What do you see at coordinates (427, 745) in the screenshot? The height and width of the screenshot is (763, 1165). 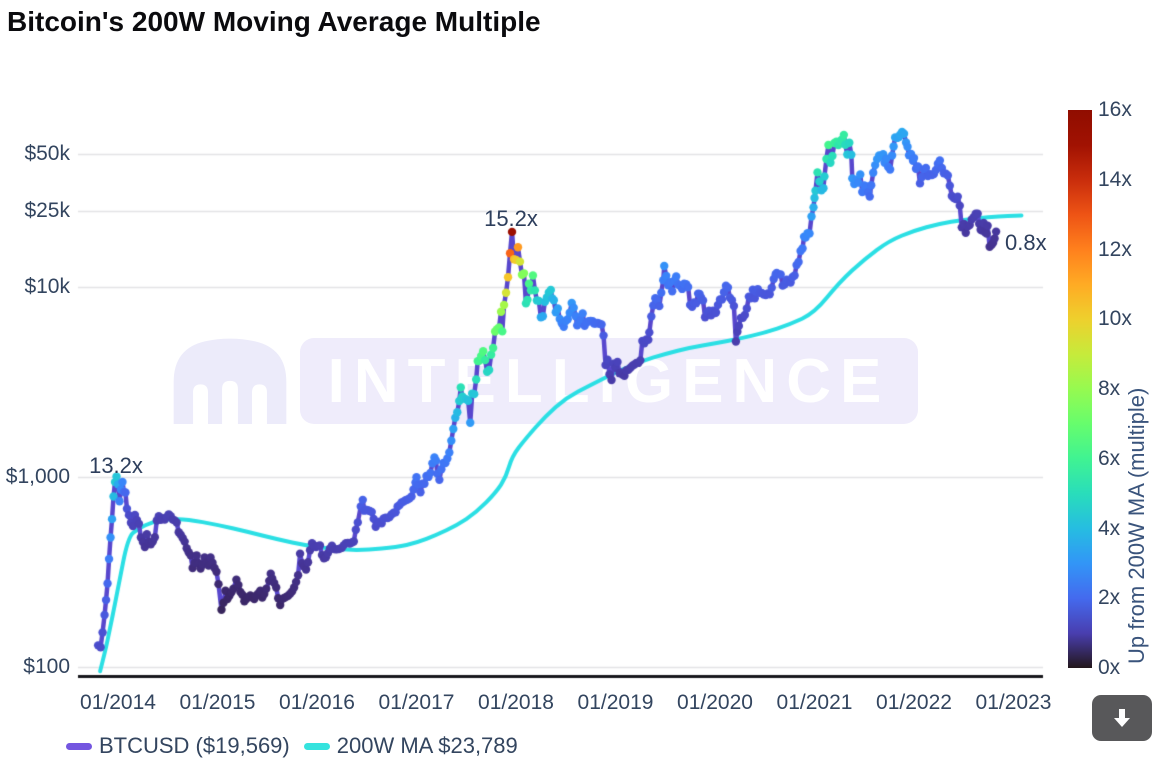 I see `legend-label: 200W MA $23,789` at bounding box center [427, 745].